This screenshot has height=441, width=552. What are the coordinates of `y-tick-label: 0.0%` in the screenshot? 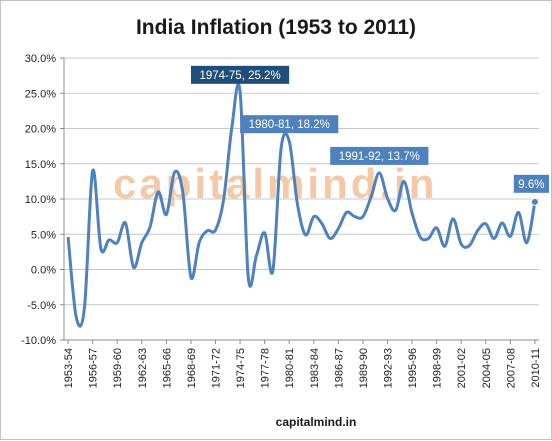 It's located at (43, 271).